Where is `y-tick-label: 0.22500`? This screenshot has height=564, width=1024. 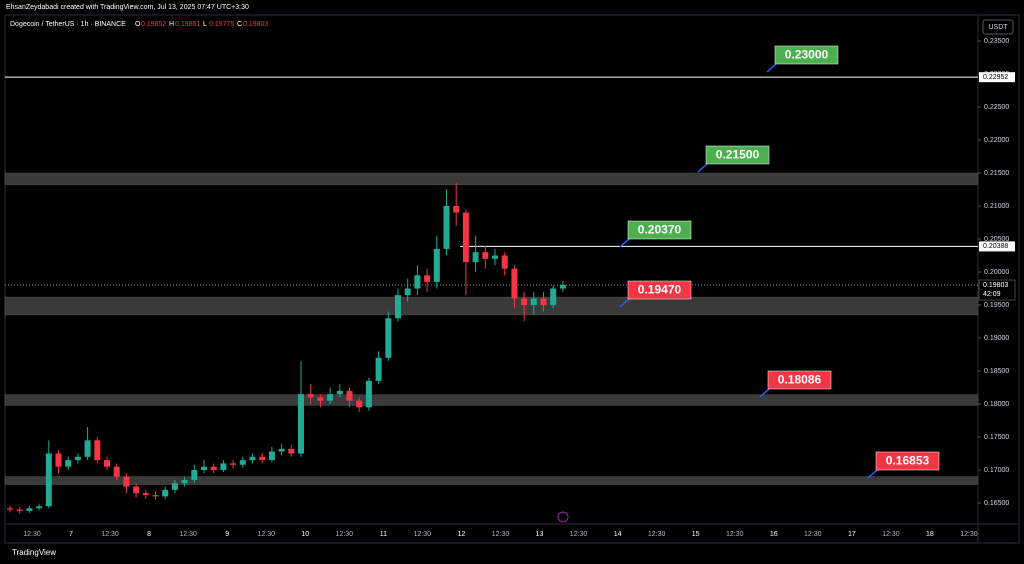
y-tick-label: 0.22500 is located at coordinates (996, 107).